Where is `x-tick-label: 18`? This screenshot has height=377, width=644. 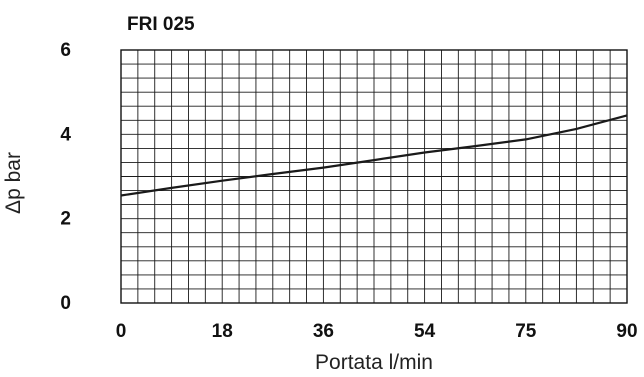
x-tick-label: 18 is located at coordinates (222, 331).